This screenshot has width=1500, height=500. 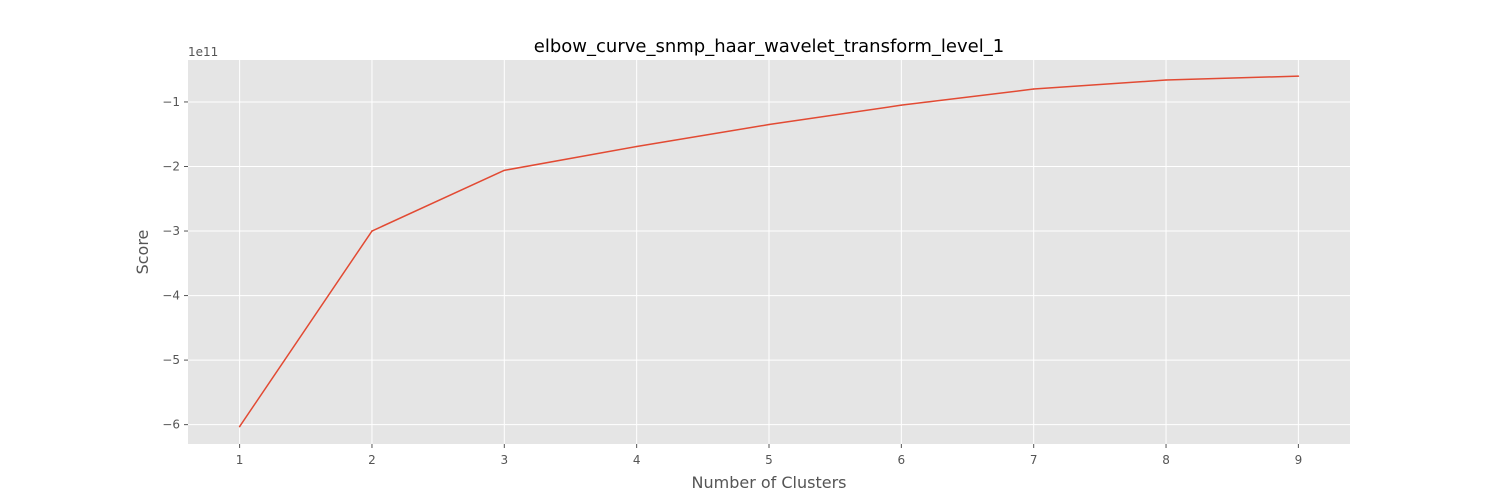 What do you see at coordinates (142, 252) in the screenshot?
I see `y-axis-label: Score` at bounding box center [142, 252].